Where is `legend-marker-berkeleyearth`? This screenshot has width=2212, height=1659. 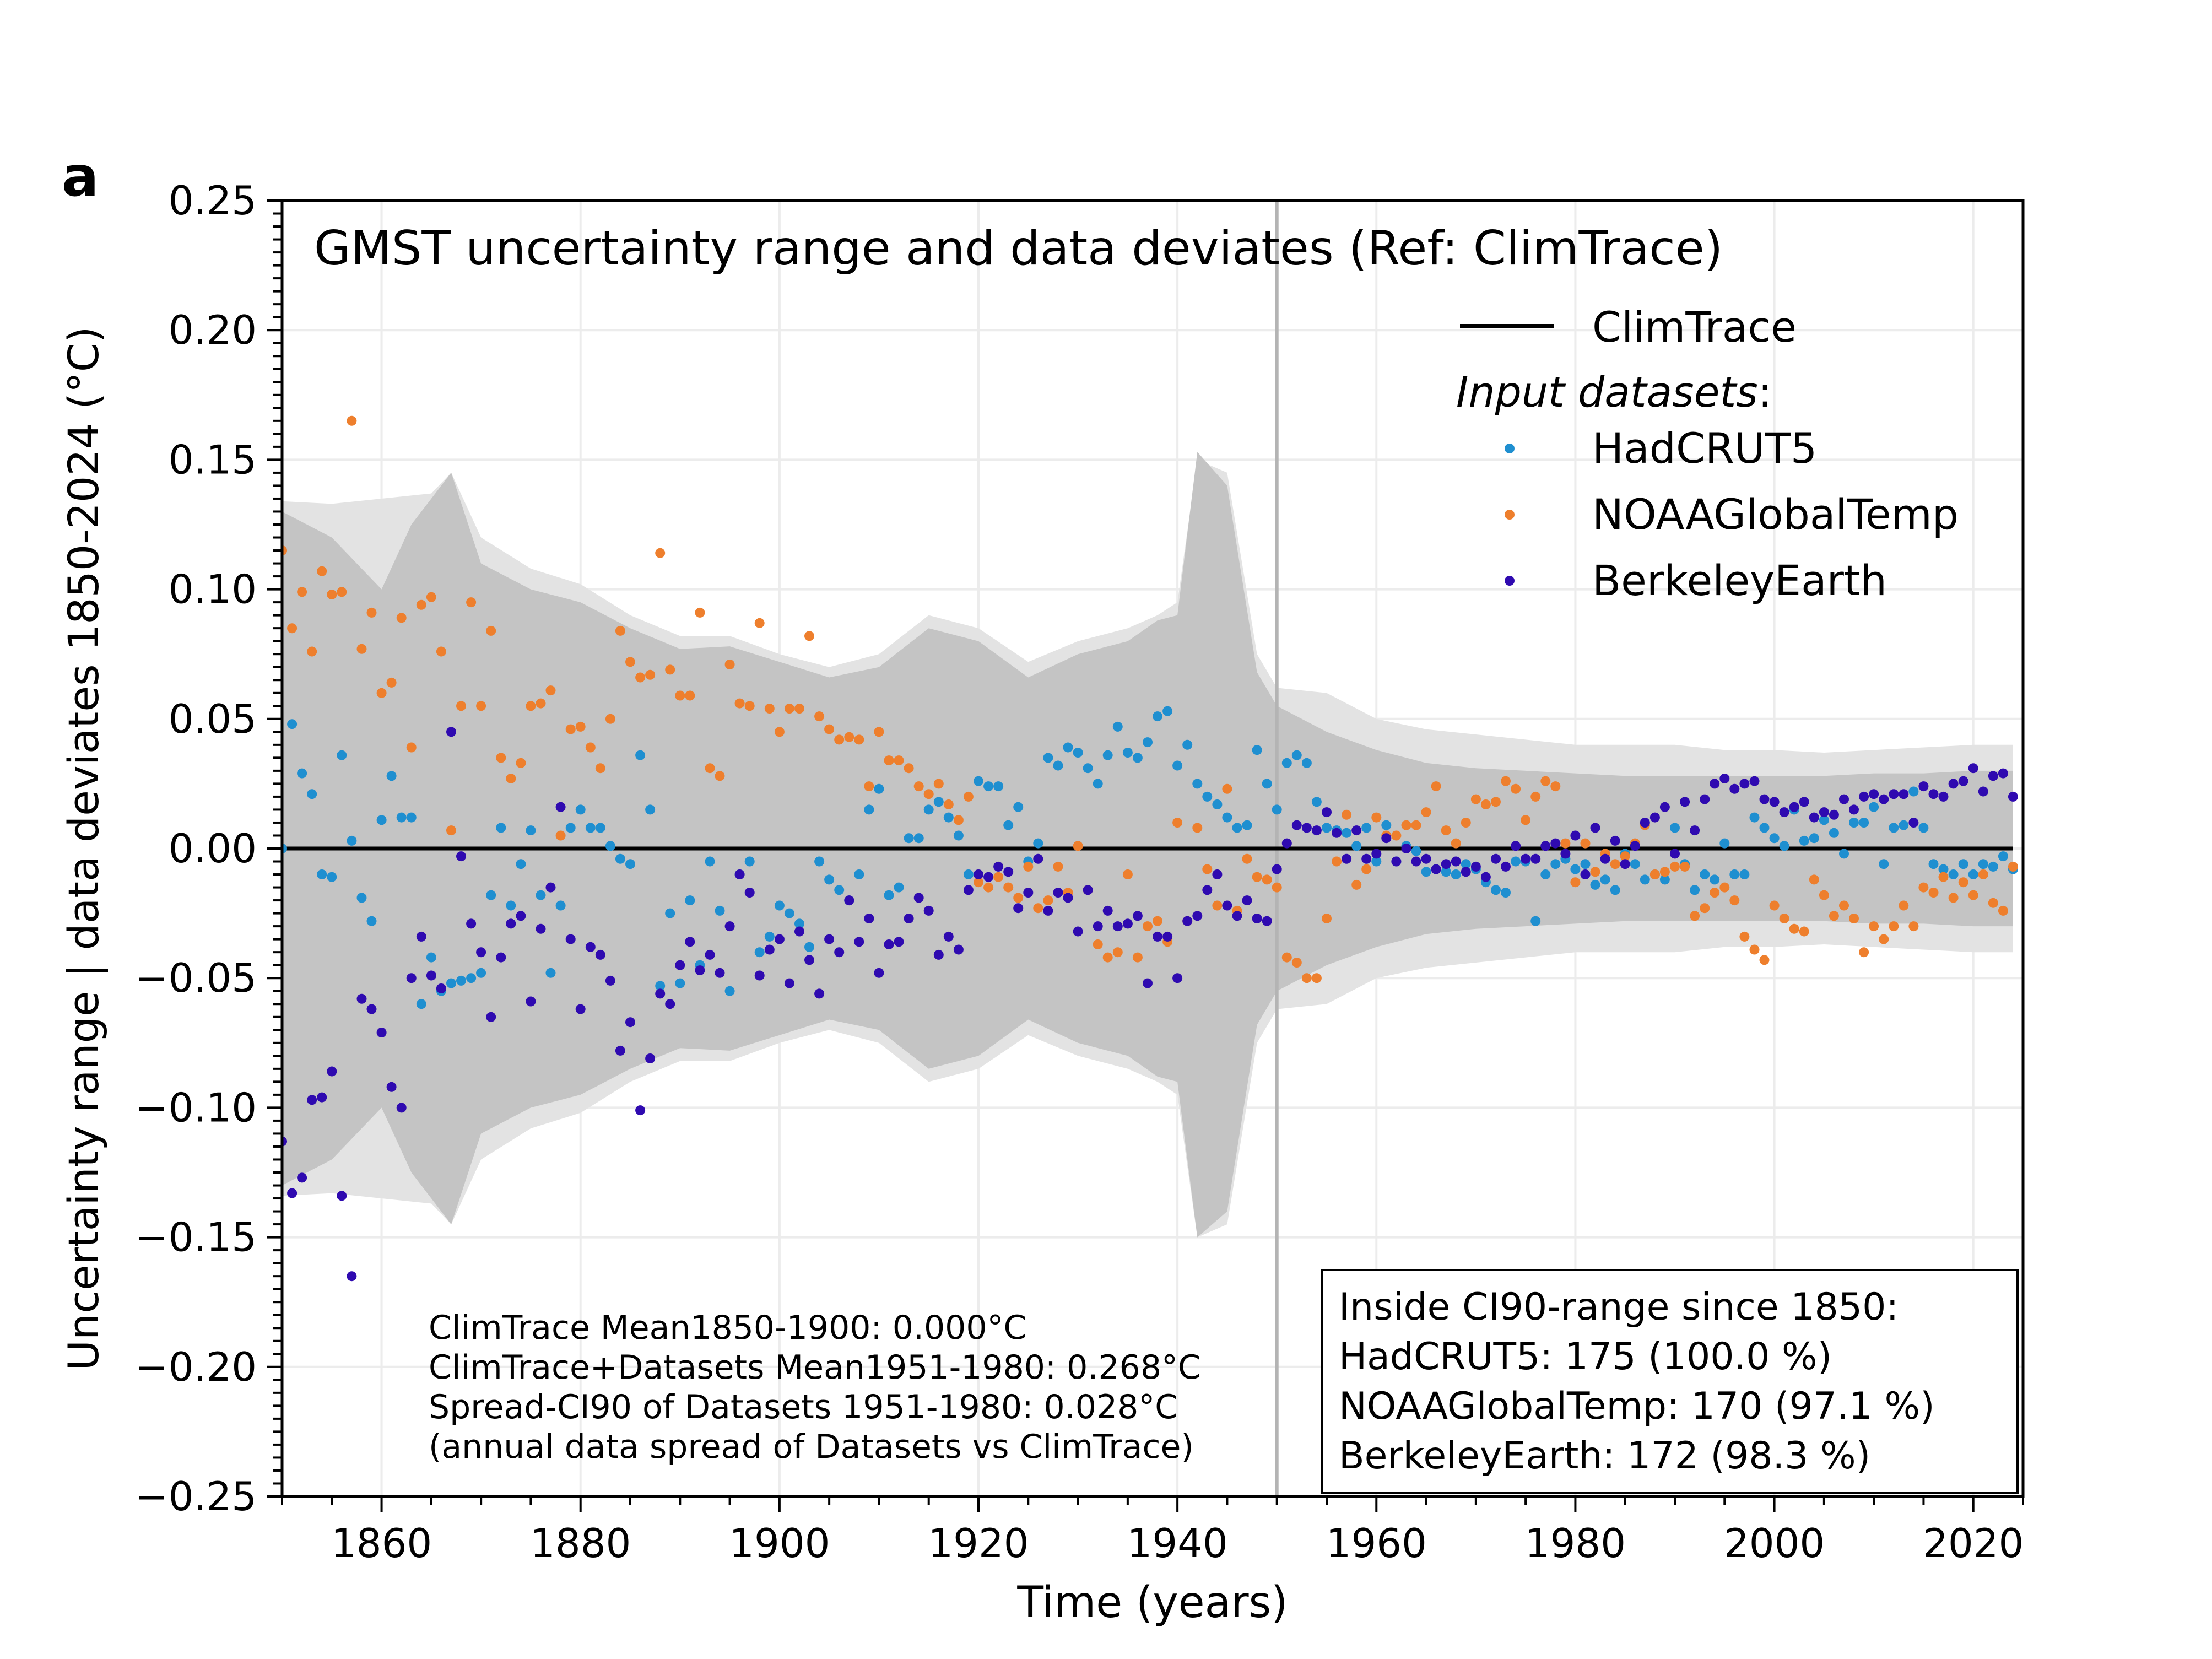
legend-marker-berkeleyearth is located at coordinates (1510, 581).